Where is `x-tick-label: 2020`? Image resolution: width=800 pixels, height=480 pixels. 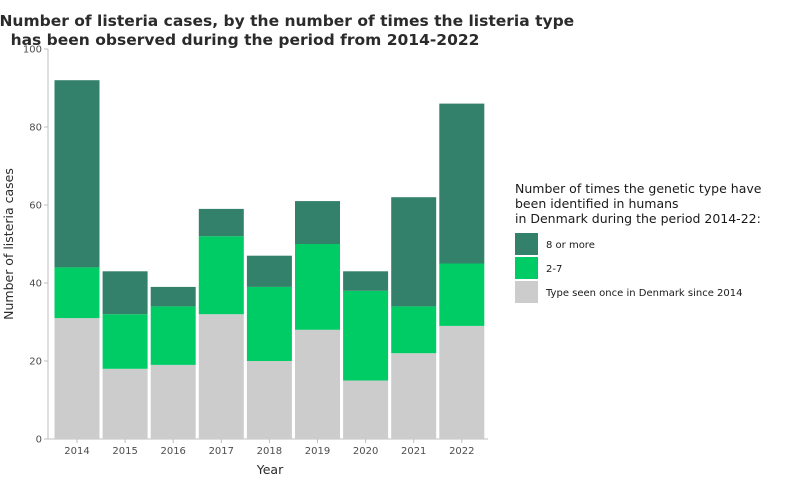 x-tick-label: 2020 is located at coordinates (365, 451).